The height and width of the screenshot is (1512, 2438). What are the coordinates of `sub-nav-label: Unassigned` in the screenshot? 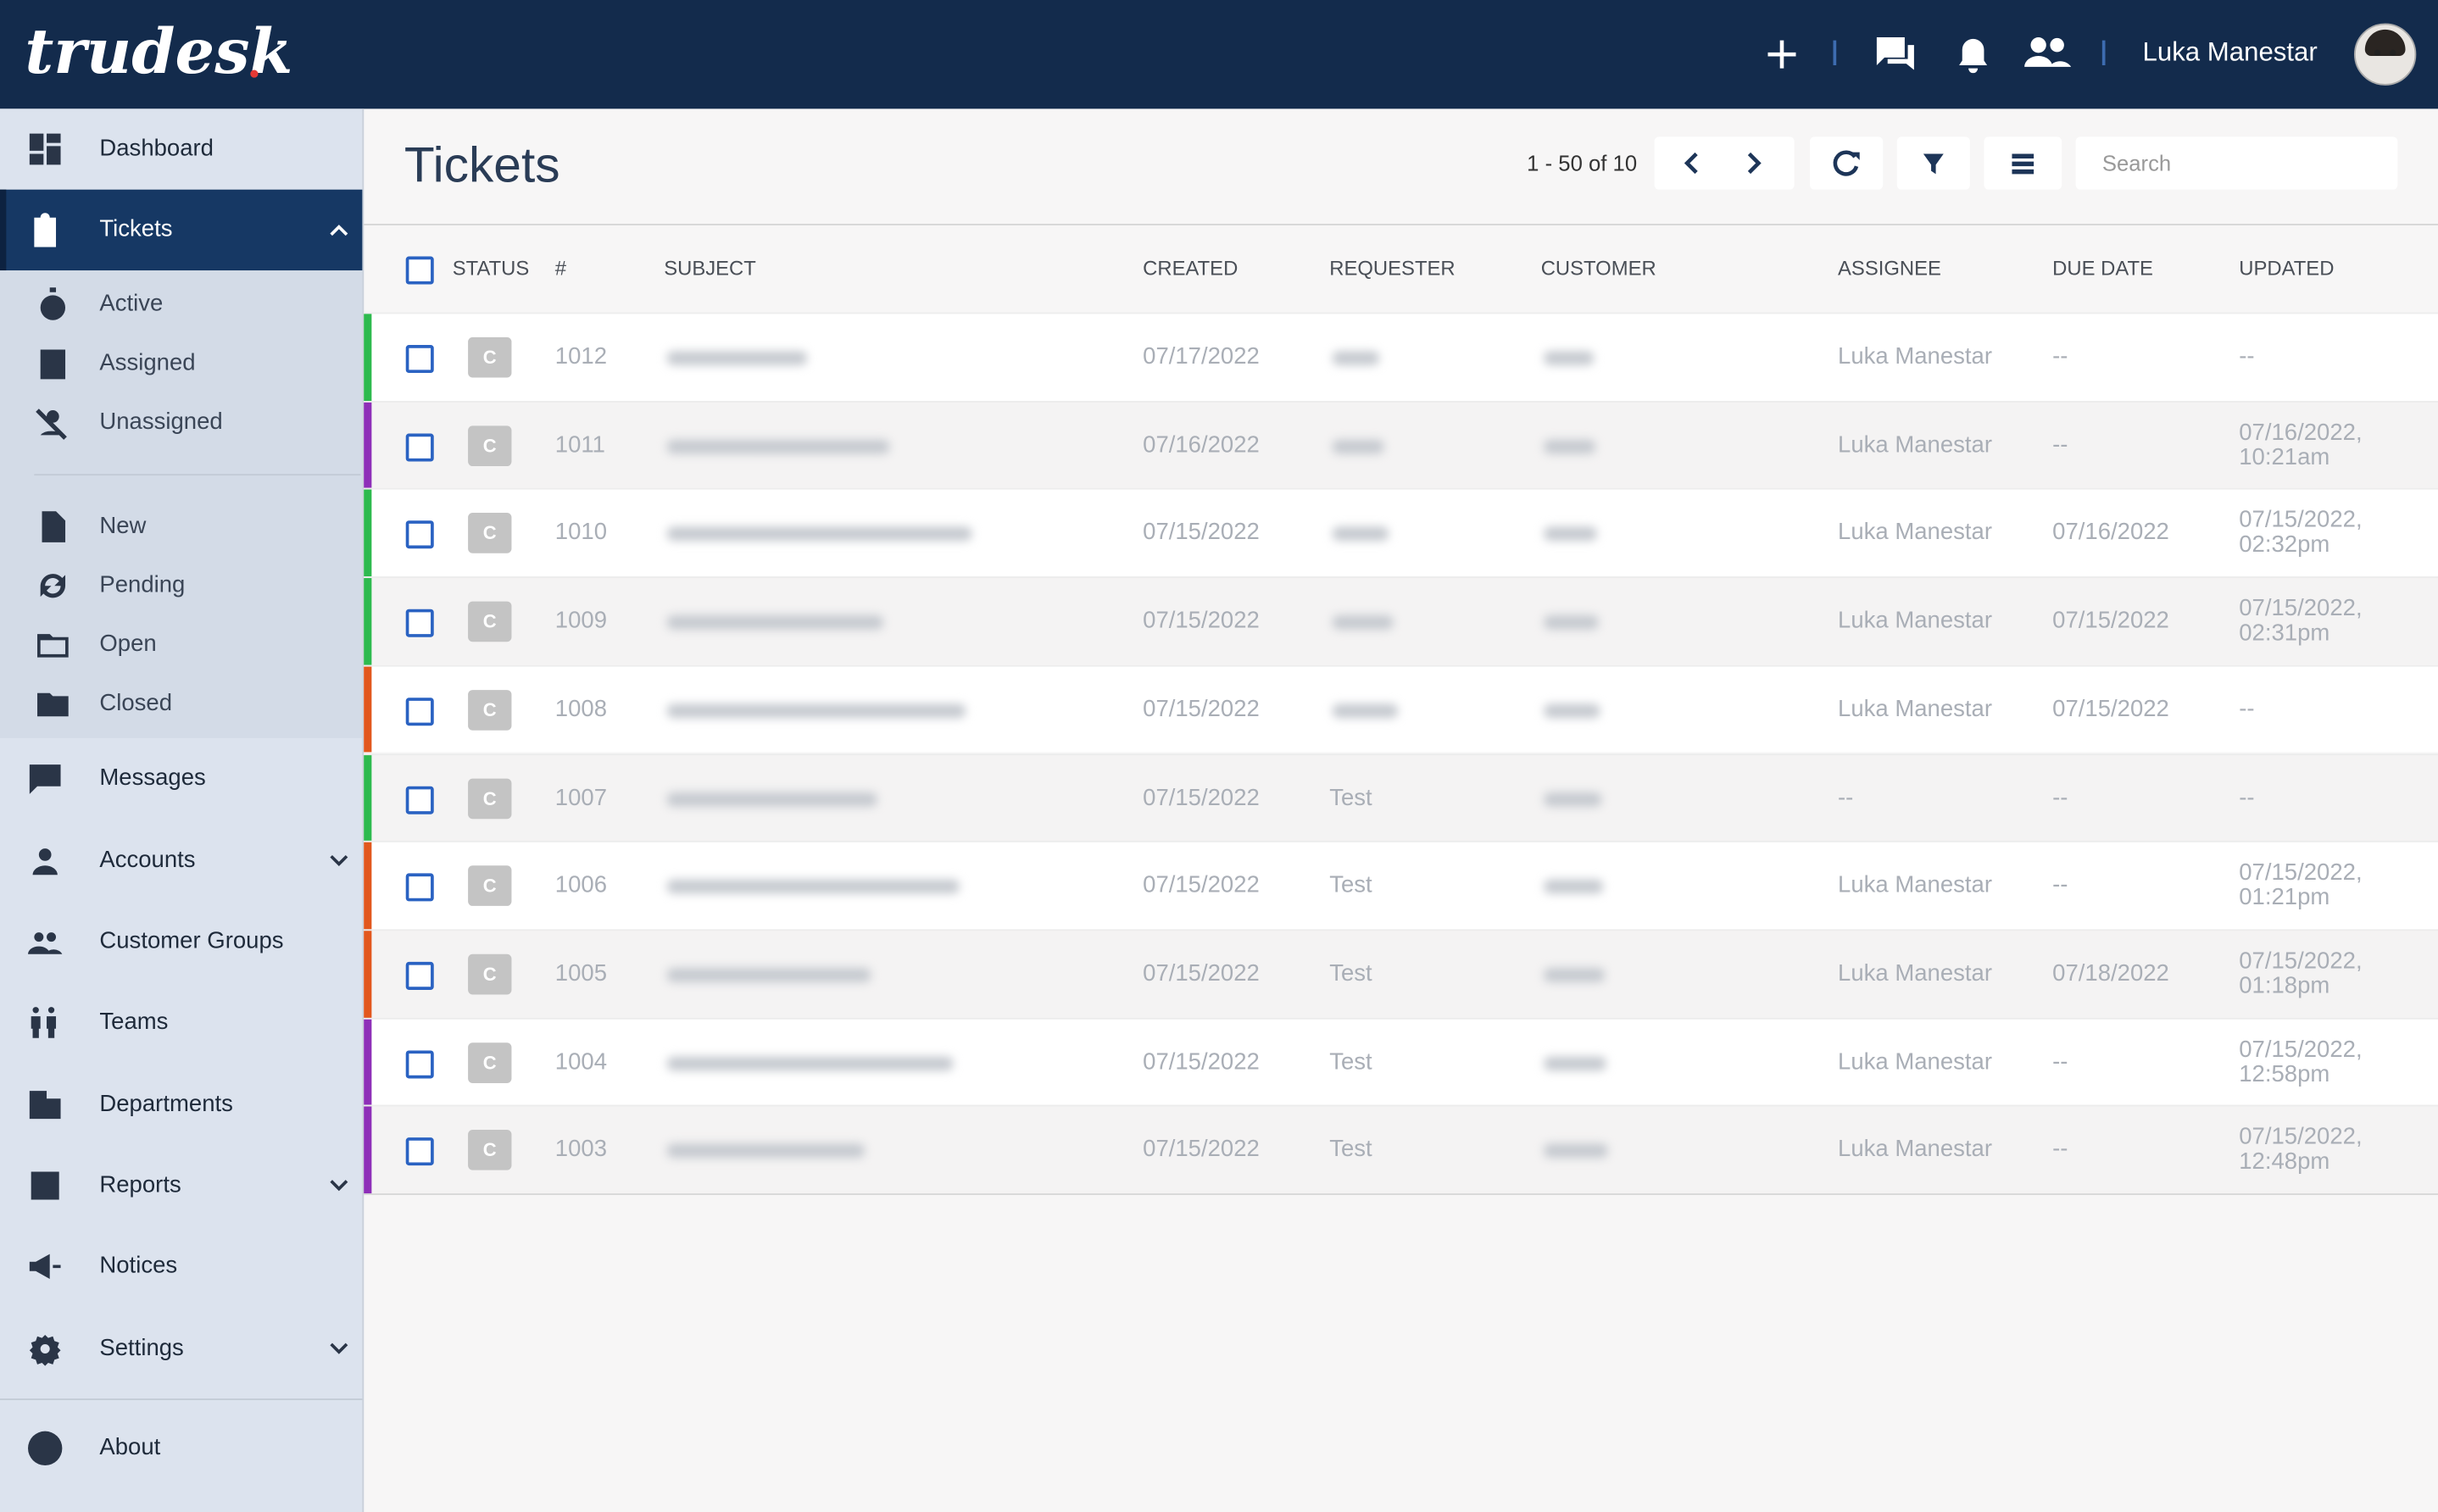 It's located at (161, 423).